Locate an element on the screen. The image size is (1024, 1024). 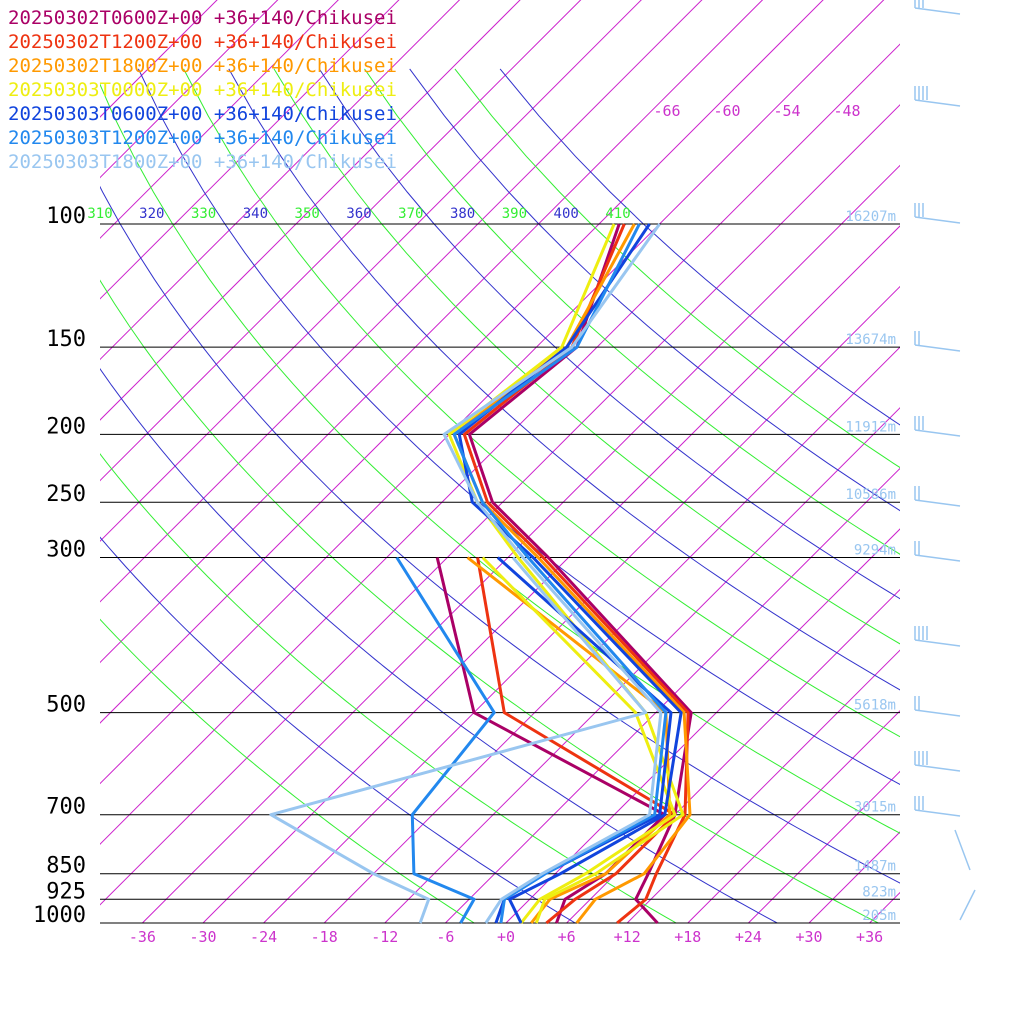
temperature-tick: +0 is located at coordinates (506, 937).